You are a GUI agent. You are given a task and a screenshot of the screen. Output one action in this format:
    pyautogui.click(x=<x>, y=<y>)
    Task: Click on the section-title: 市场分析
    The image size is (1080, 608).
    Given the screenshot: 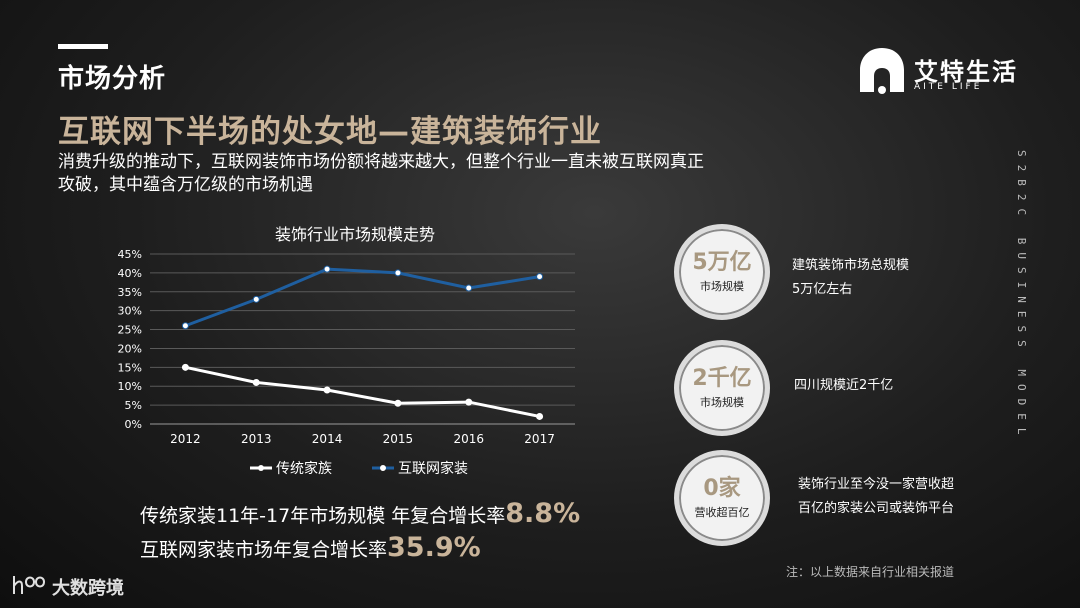 What is the action you would take?
    pyautogui.click(x=112, y=79)
    